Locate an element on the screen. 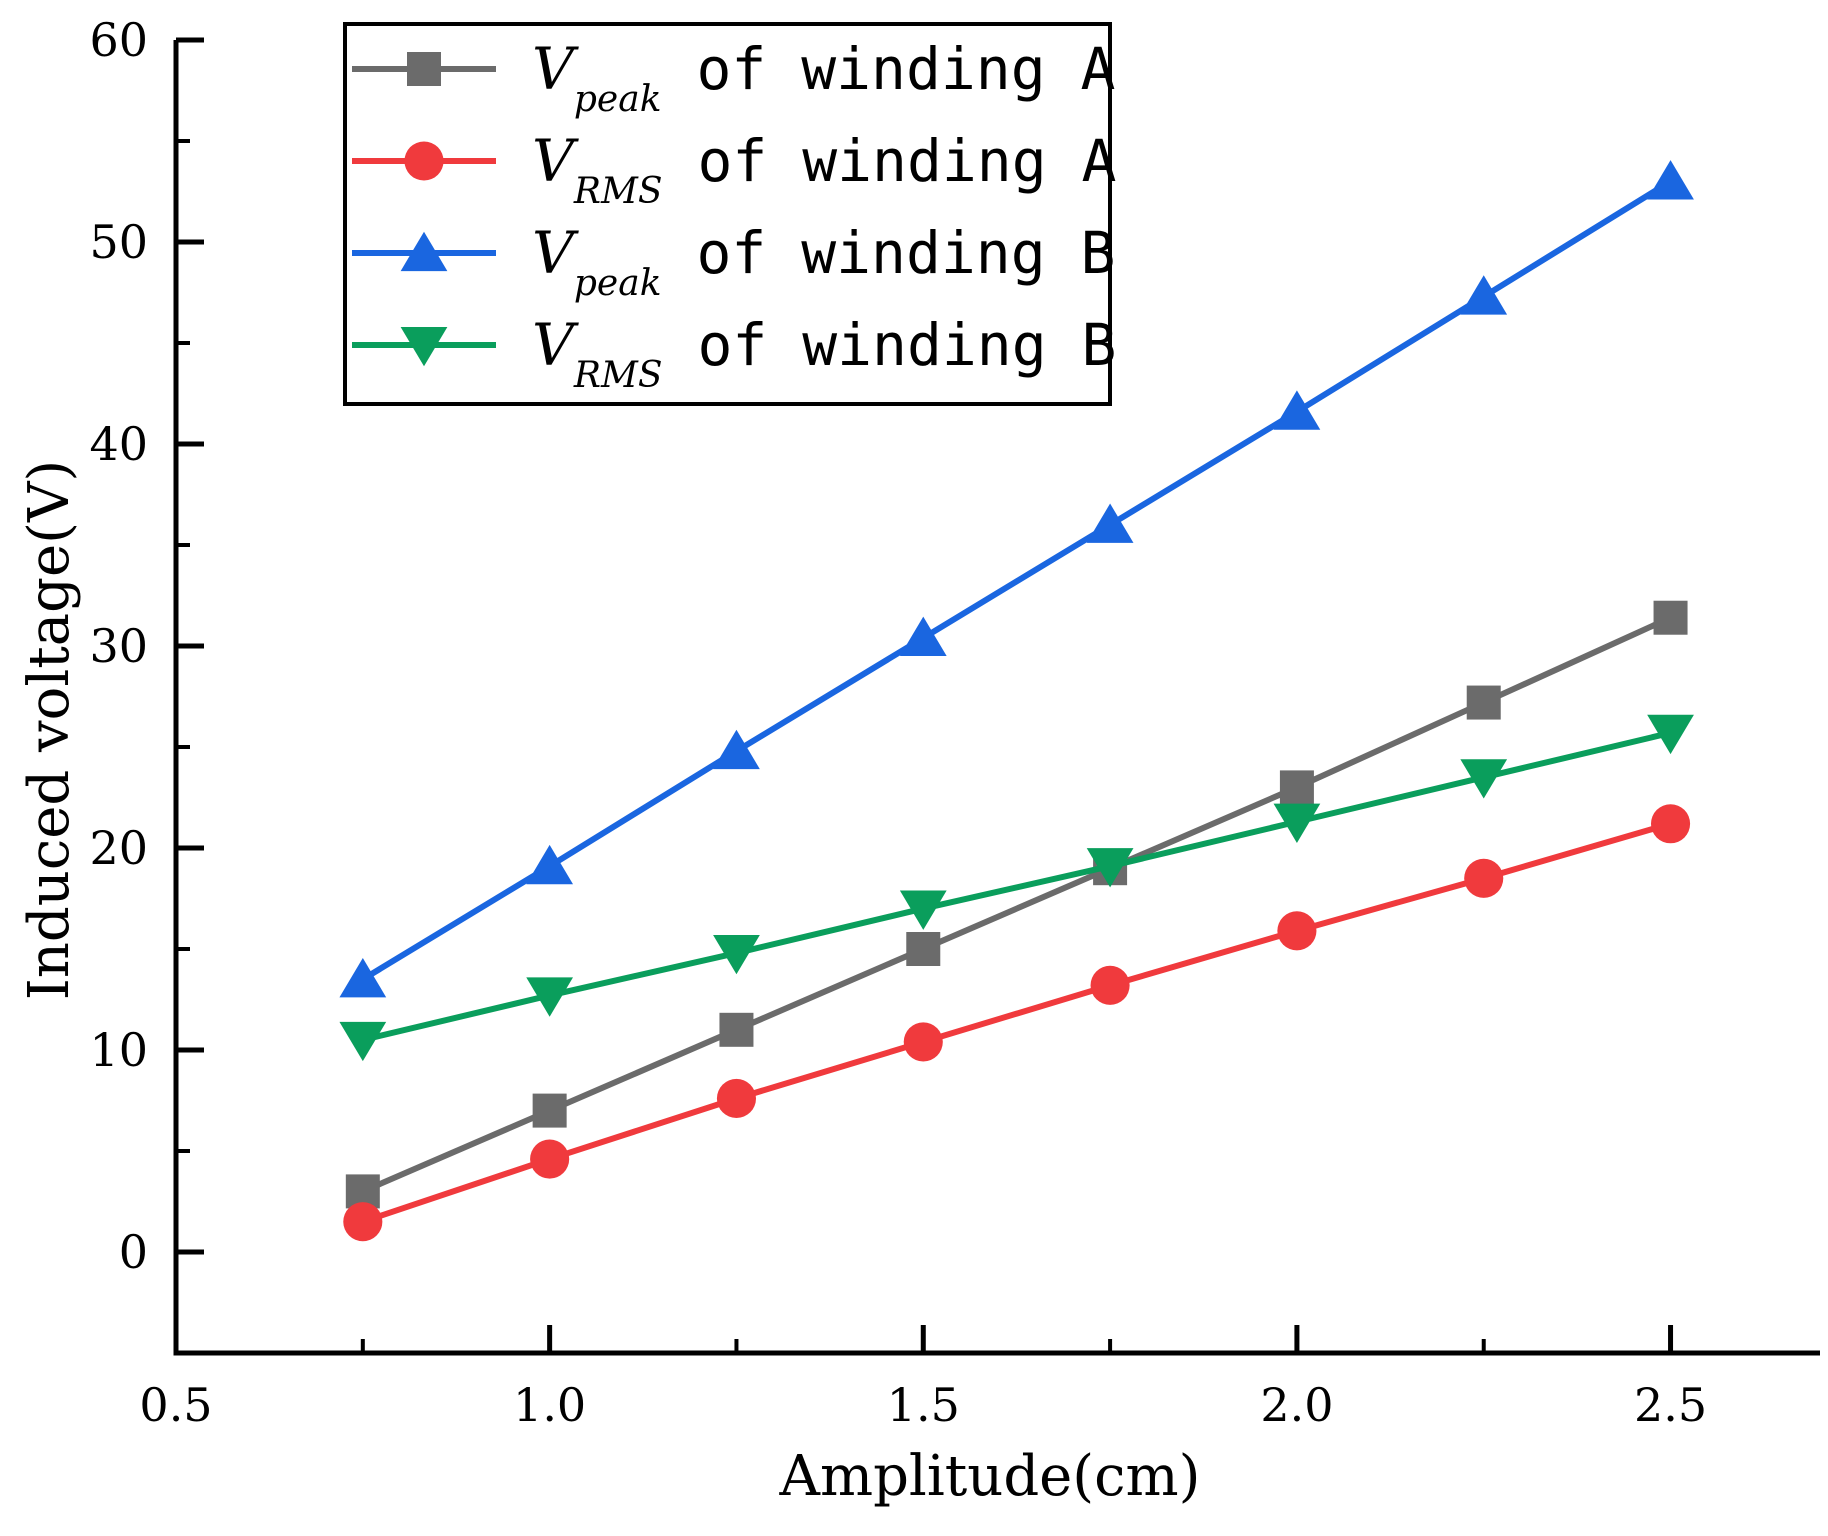 This screenshot has height=1536, width=1828. y-tick-label: 50 is located at coordinates (118, 242).